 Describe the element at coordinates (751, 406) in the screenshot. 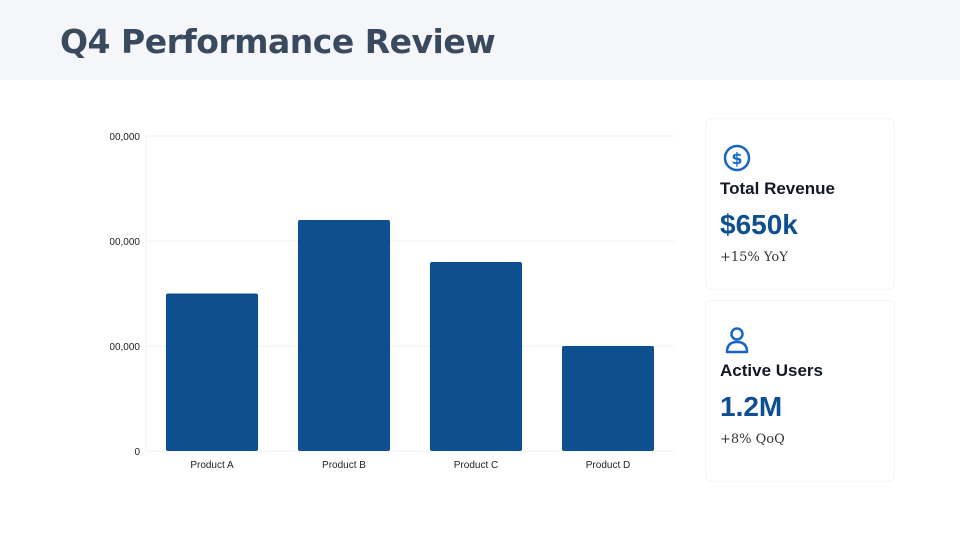

I see `card-value: 1.2M` at that location.